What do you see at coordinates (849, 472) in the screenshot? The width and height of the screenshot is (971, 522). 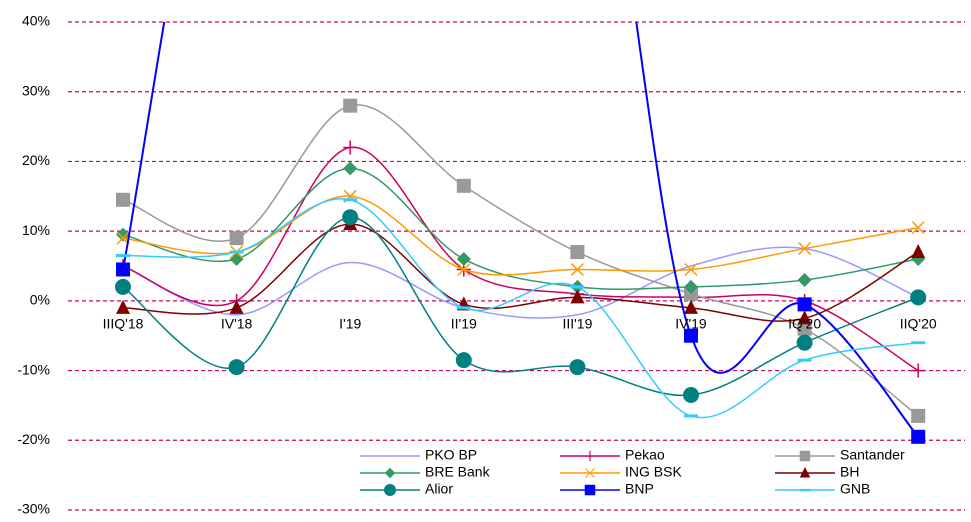 I see `legend-label: BH` at bounding box center [849, 472].